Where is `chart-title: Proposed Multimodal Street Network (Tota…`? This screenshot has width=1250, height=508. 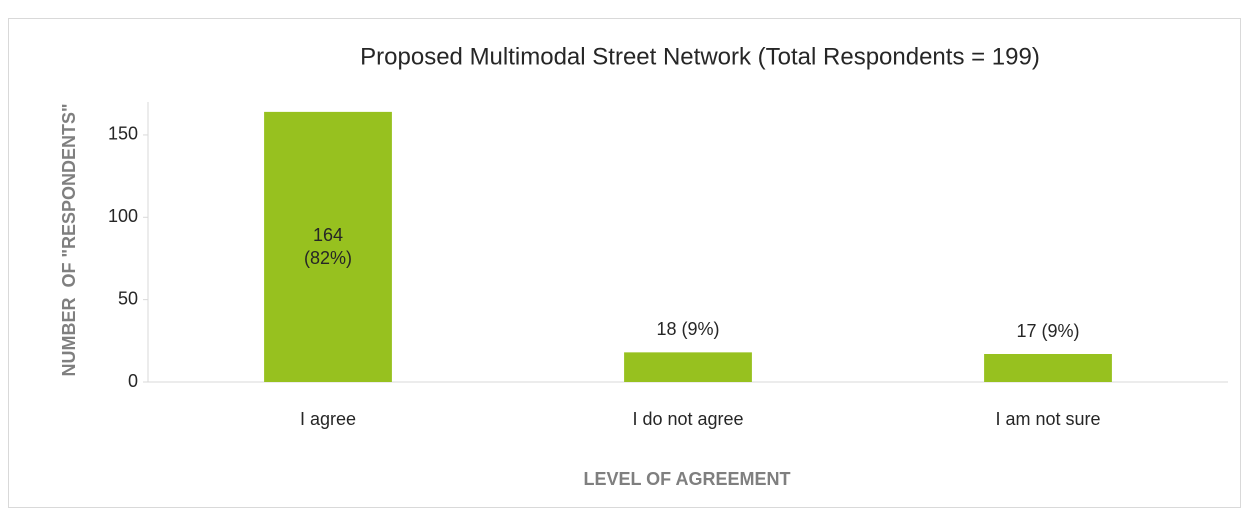
chart-title: Proposed Multimodal Street Network (Tota… is located at coordinates (700, 56).